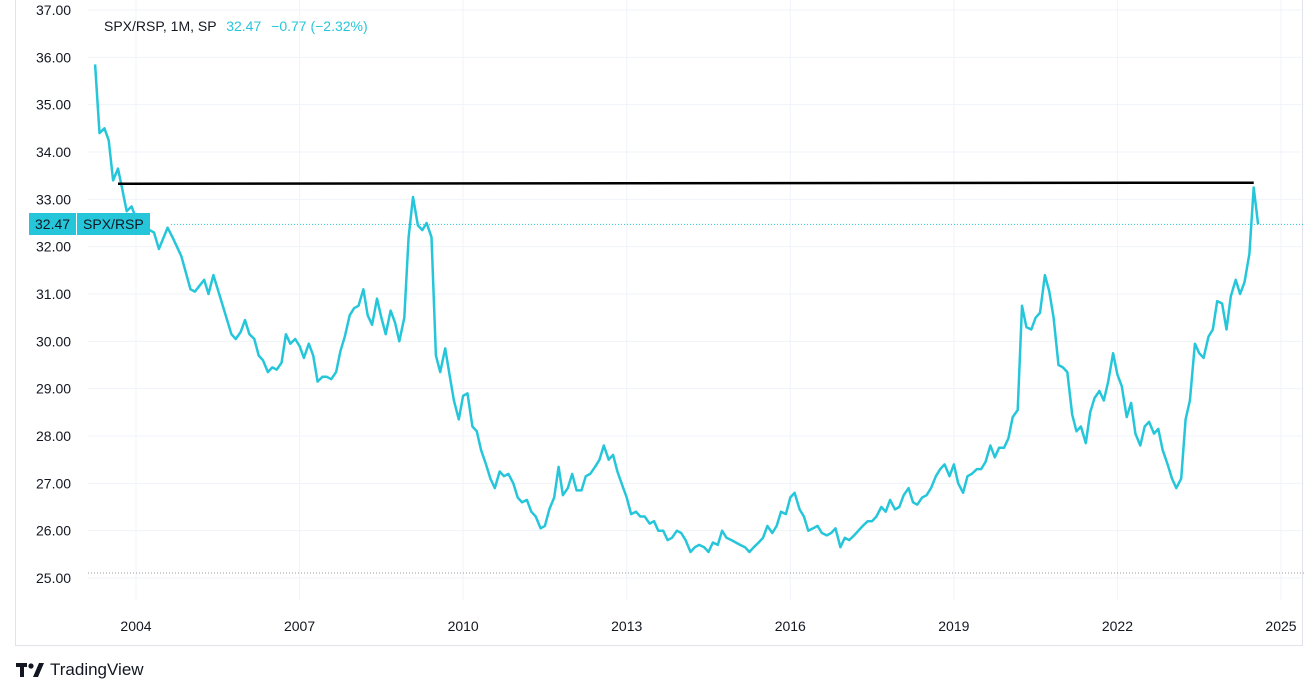 The image size is (1315, 697). I want to click on y-tick-label: 37.00, so click(53, 10).